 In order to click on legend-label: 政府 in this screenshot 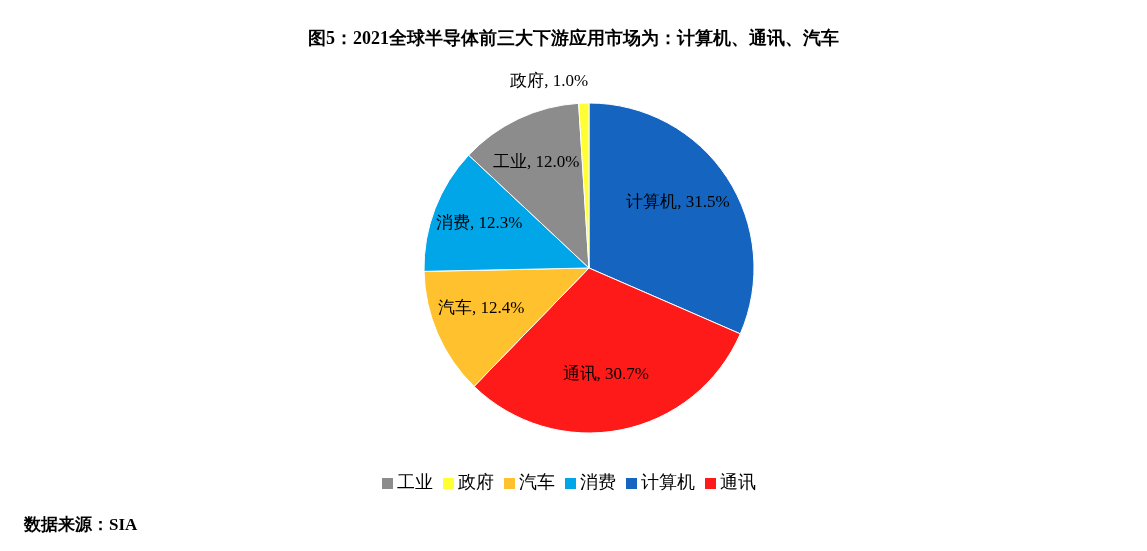, I will do `click(475, 482)`.